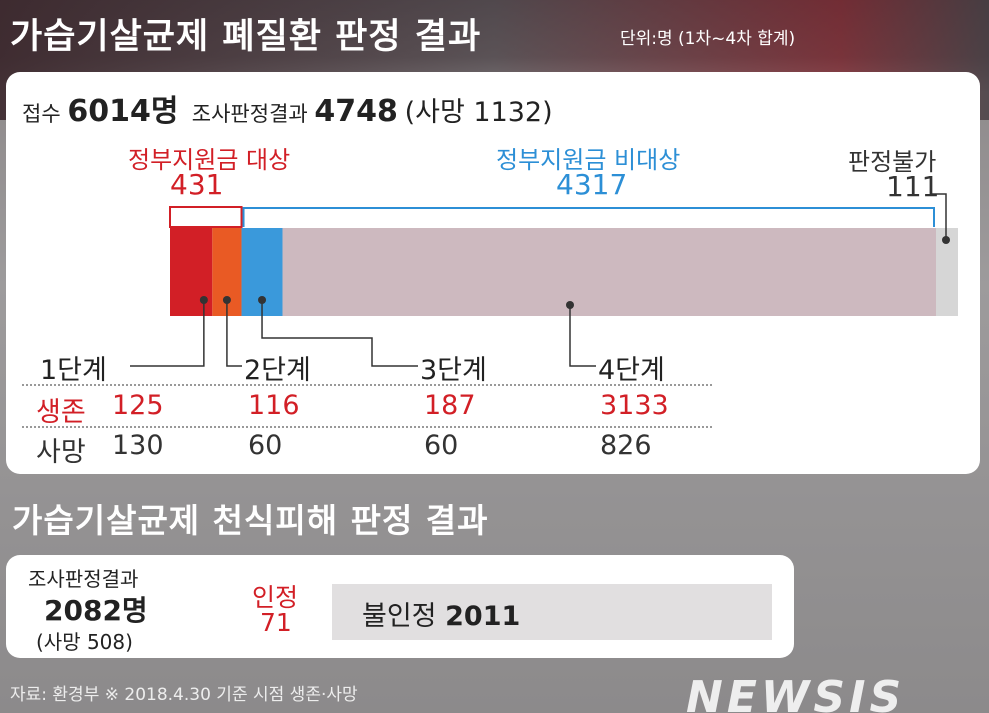 The image size is (989, 713). I want to click on undetermined-bracket, so click(938, 215).